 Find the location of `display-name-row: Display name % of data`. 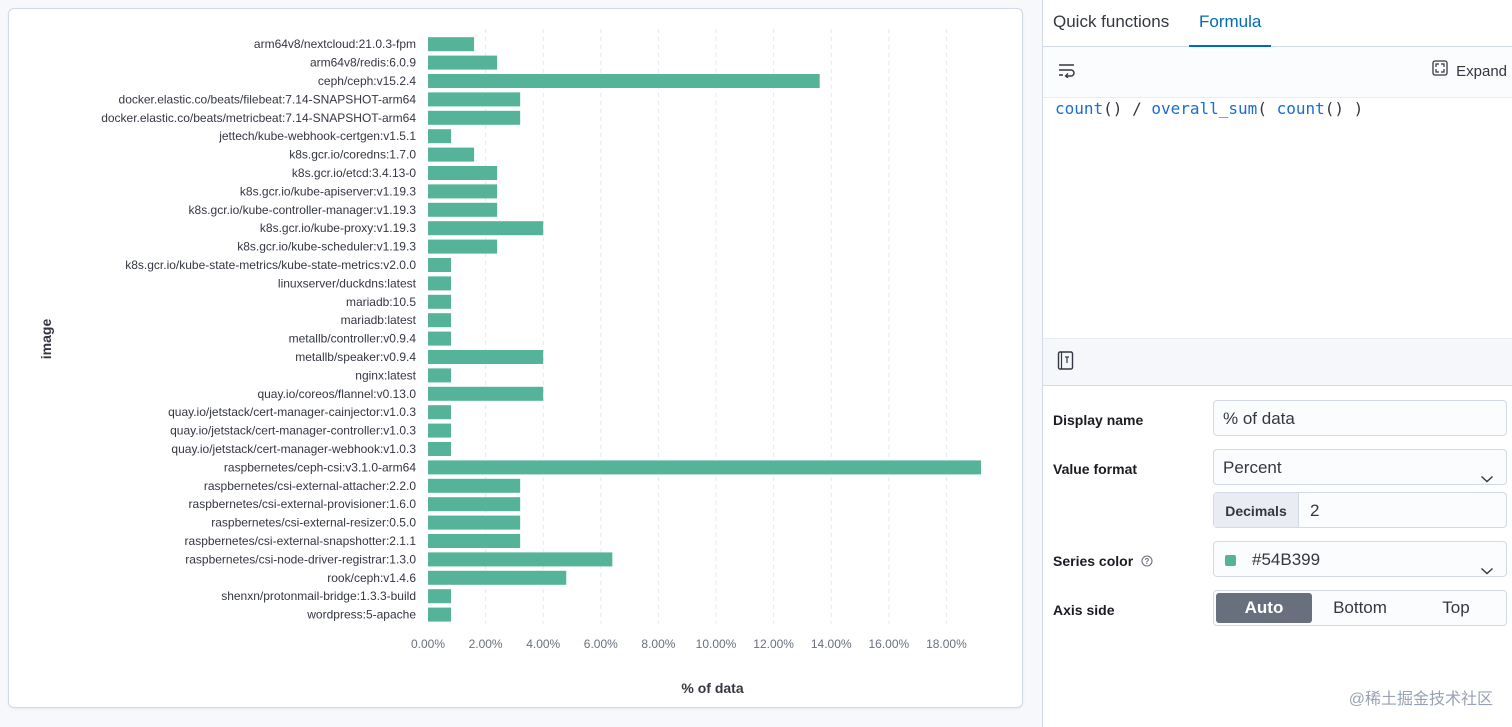

display-name-row: Display name % of data is located at coordinates (1280, 419).